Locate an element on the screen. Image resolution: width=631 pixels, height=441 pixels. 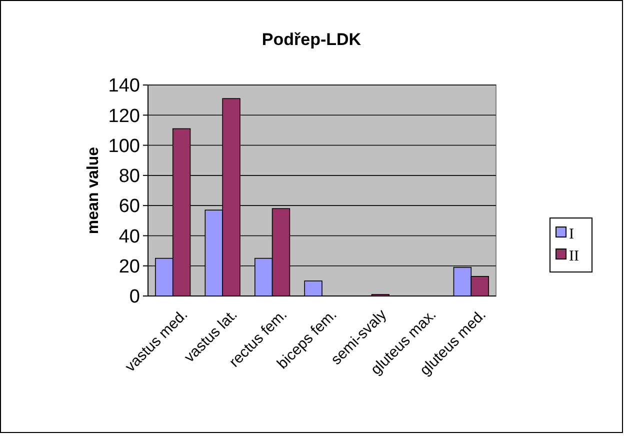
y-tick-label: 60 is located at coordinates (129, 207).